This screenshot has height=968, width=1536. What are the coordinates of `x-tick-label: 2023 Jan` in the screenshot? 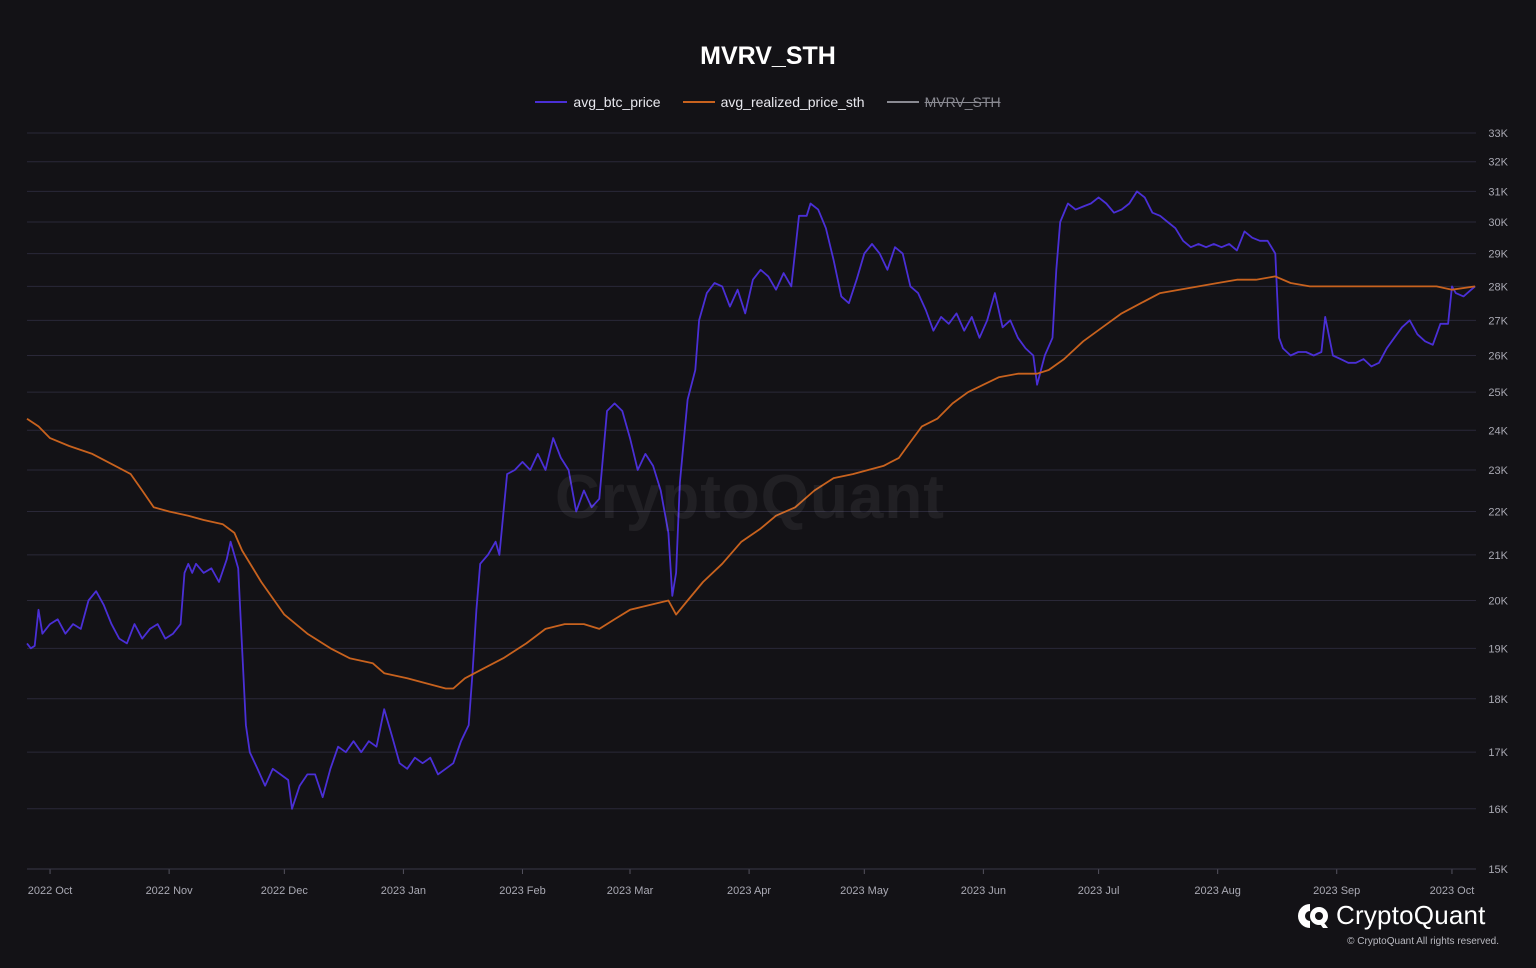 It's located at (403, 891).